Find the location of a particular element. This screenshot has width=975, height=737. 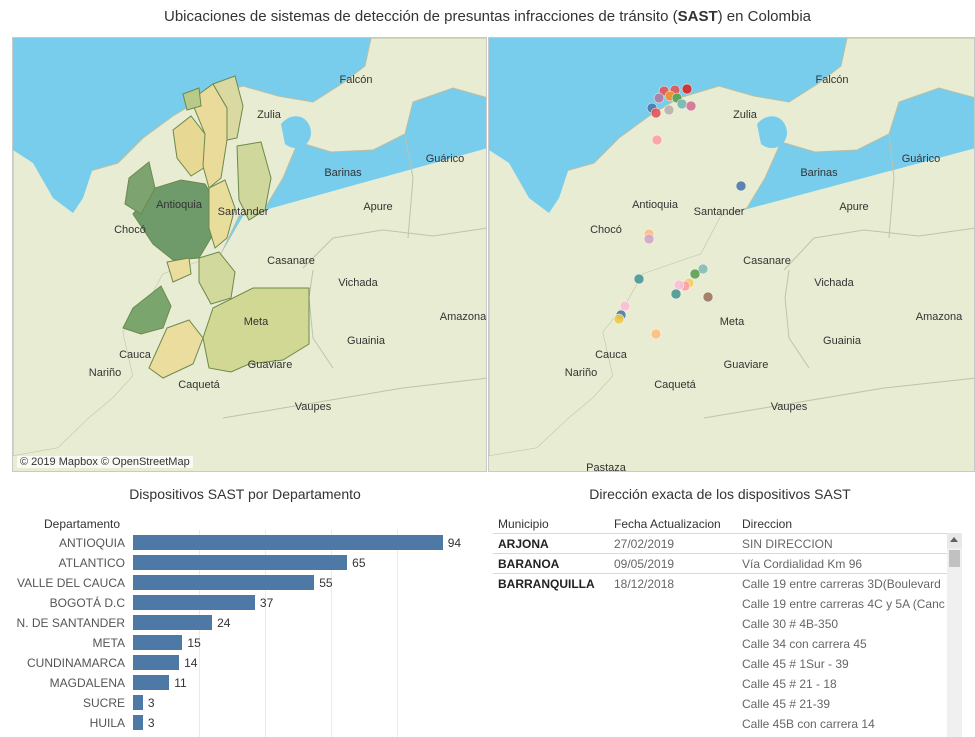

column-header-municipio: Municipio is located at coordinates (523, 524).